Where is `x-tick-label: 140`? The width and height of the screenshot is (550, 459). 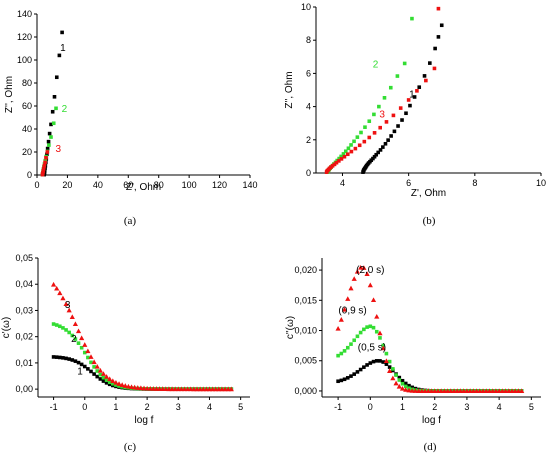
x-tick-label: 140 is located at coordinates (249, 185).